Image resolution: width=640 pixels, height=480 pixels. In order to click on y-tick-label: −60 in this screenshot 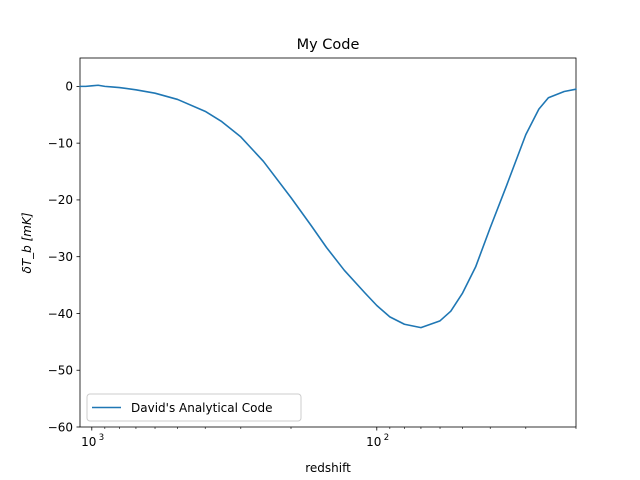, I will do `click(60, 427)`.